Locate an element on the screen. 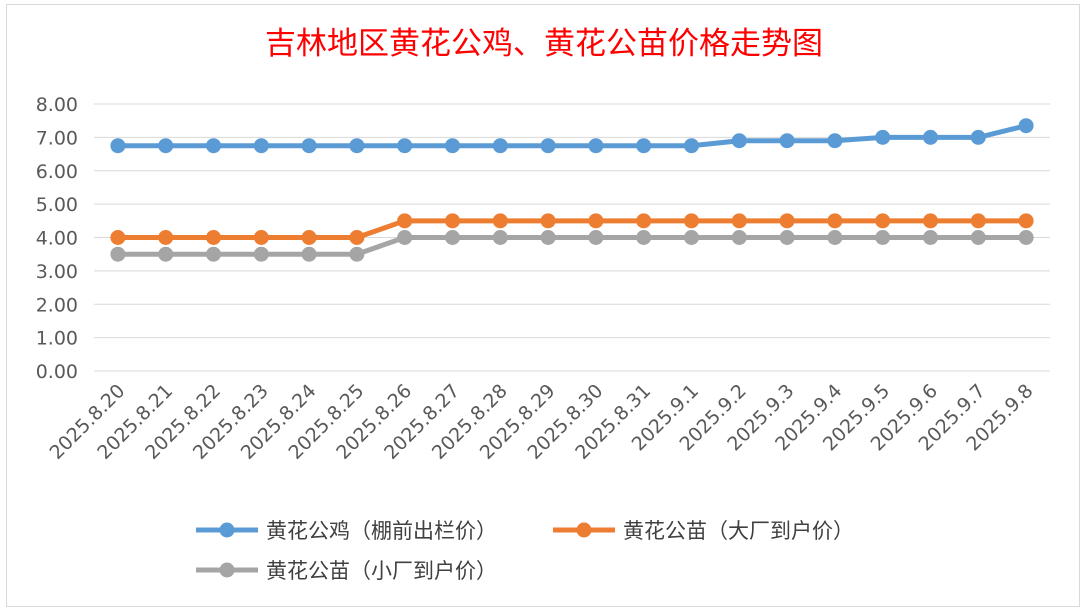  y-axis-ticks: 0.00 1.00 2.00 3.00 4.00 5.00 6.00 7.00 8.00 is located at coordinates (57, 238).